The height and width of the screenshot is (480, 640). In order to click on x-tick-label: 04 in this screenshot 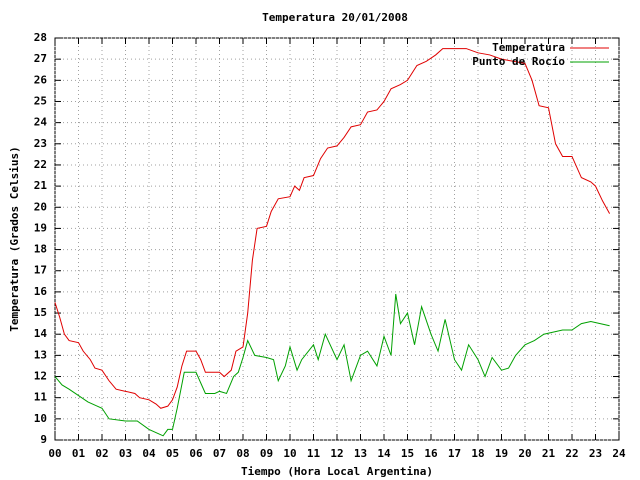, I will do `click(149, 453)`.